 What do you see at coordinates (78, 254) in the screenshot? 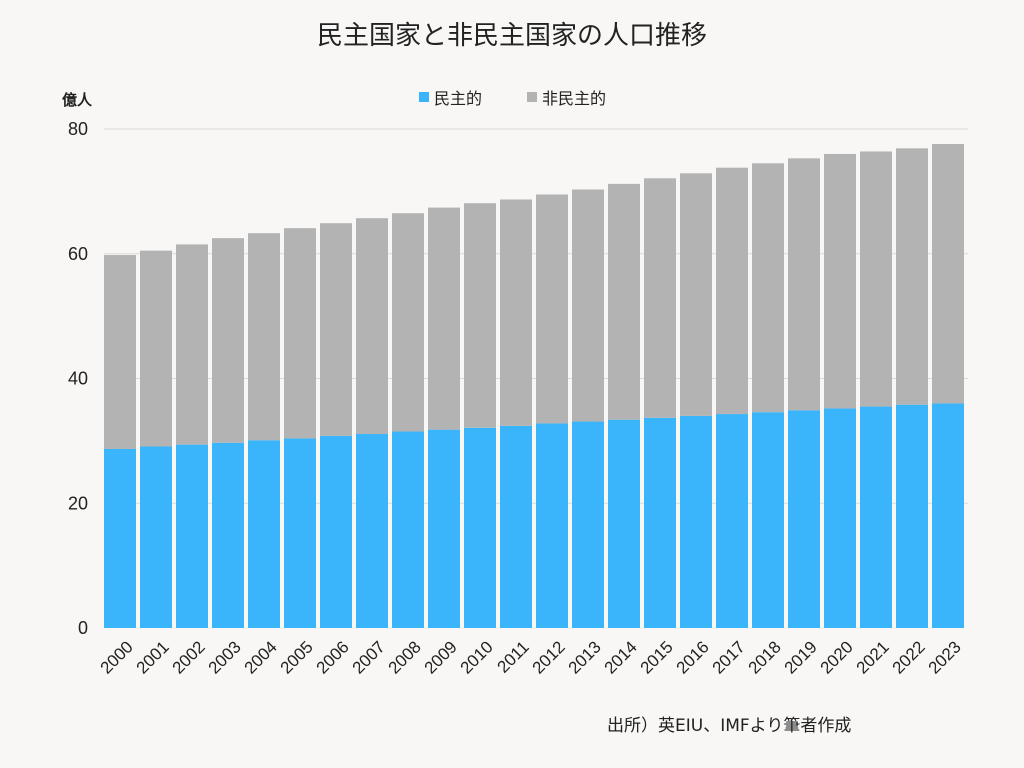
I see `y-tick-label: 60` at bounding box center [78, 254].